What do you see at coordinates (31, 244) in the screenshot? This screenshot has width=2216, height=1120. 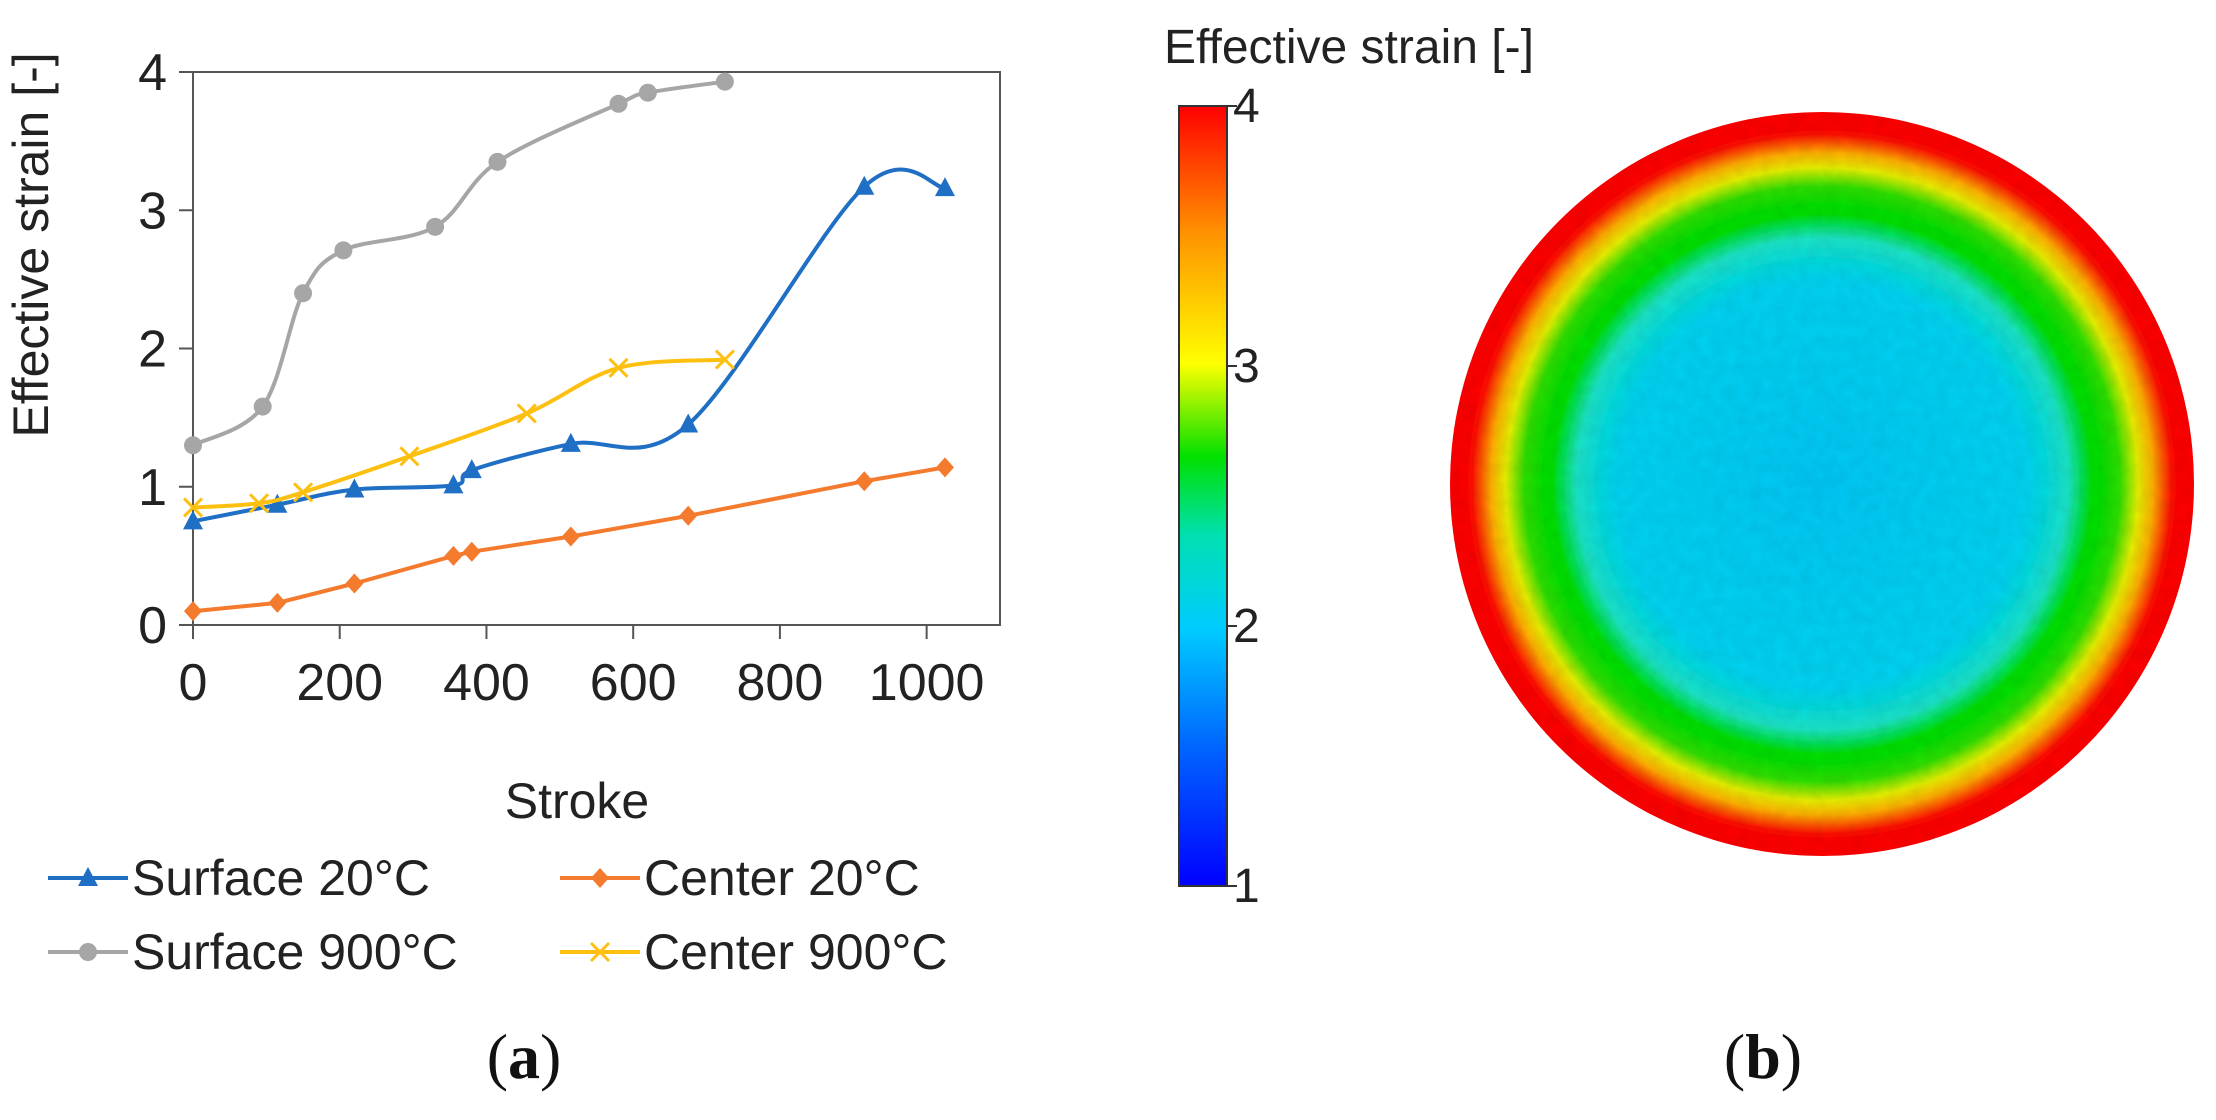 I see `y-axis-label: Effective strain [-]` at bounding box center [31, 244].